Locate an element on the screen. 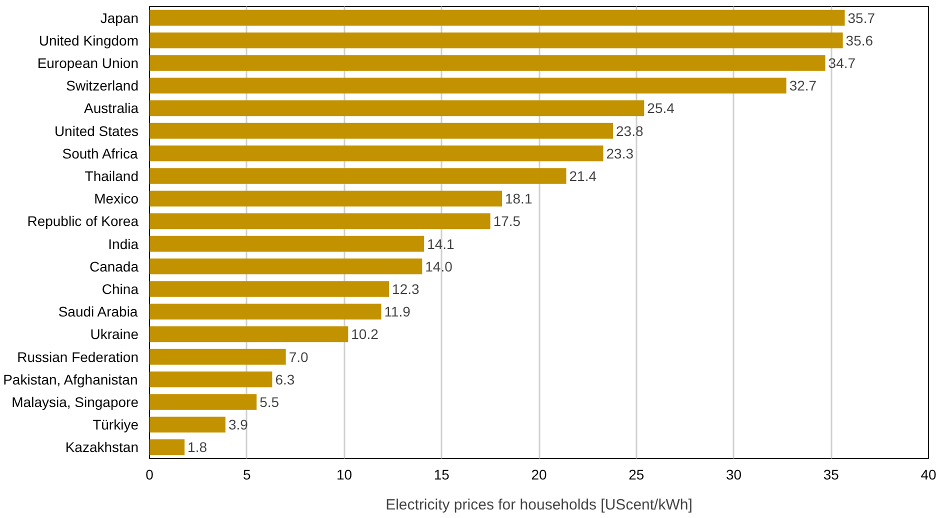  y-tick-label: Kazakhstan is located at coordinates (102, 447).